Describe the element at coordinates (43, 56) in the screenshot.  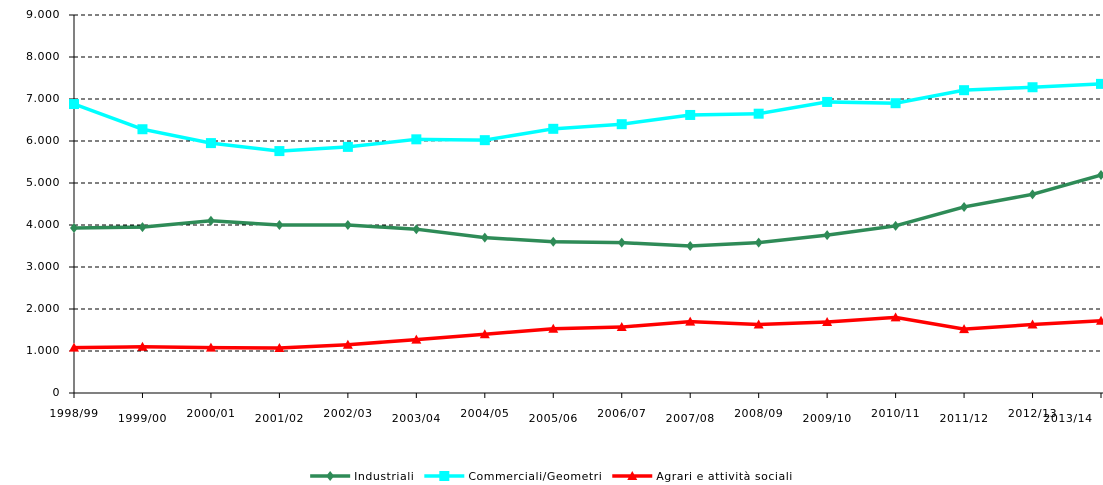
I see `y-tick-label: 8.000` at that location.